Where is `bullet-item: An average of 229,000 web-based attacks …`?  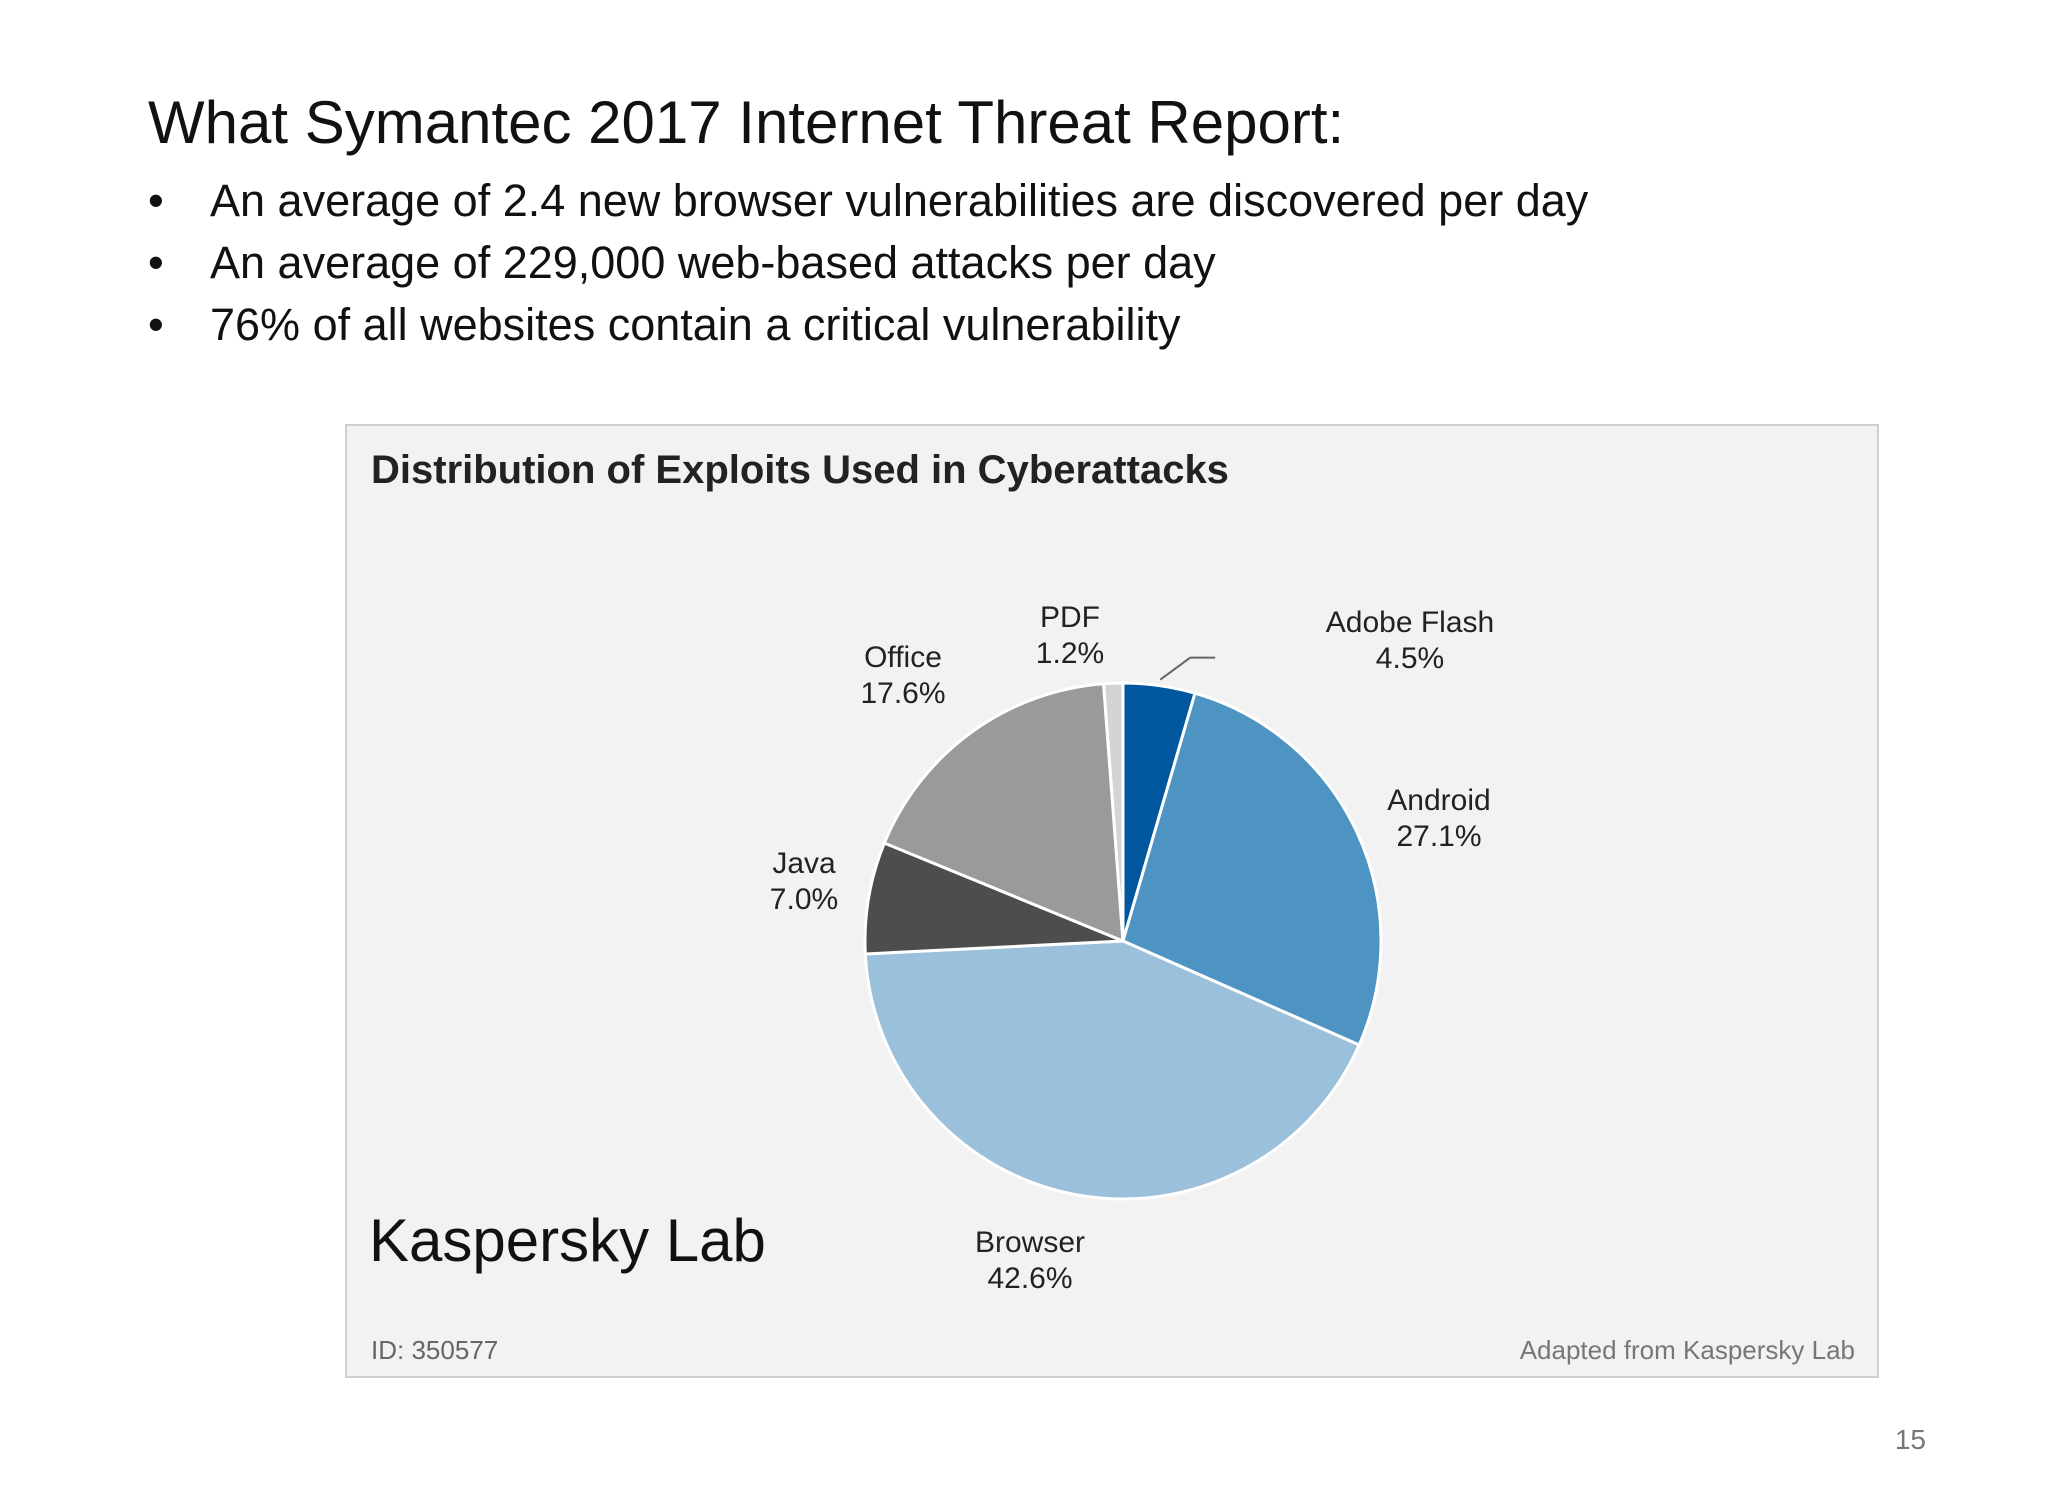 bullet-item: An average of 229,000 web-based attacks … is located at coordinates (868, 263).